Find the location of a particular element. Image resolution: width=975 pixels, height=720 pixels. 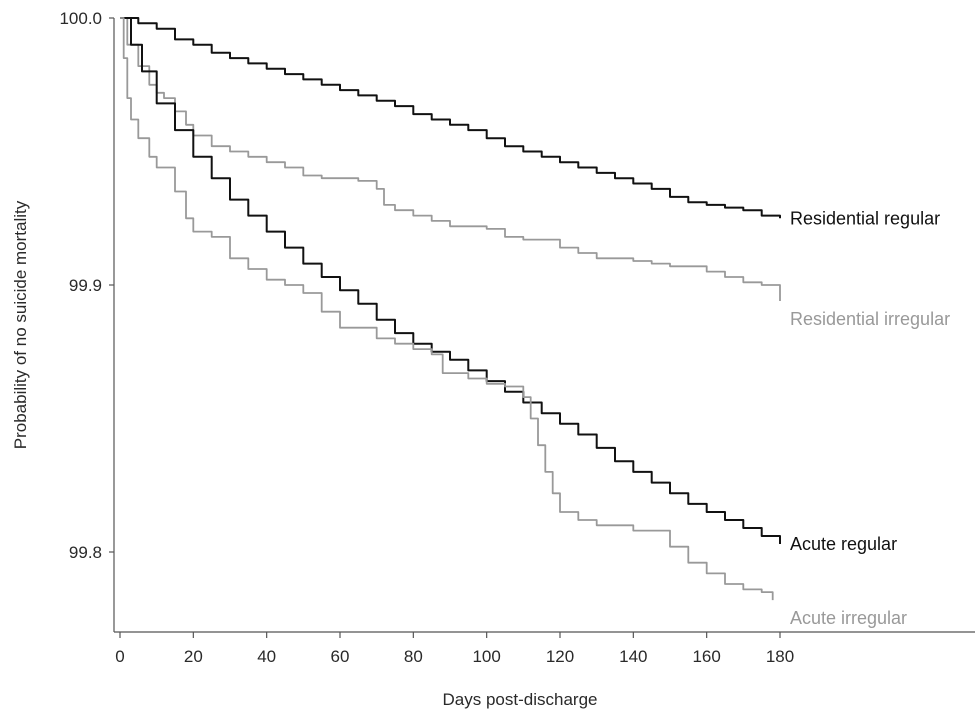

series-label: Residential regular is located at coordinates (865, 218).